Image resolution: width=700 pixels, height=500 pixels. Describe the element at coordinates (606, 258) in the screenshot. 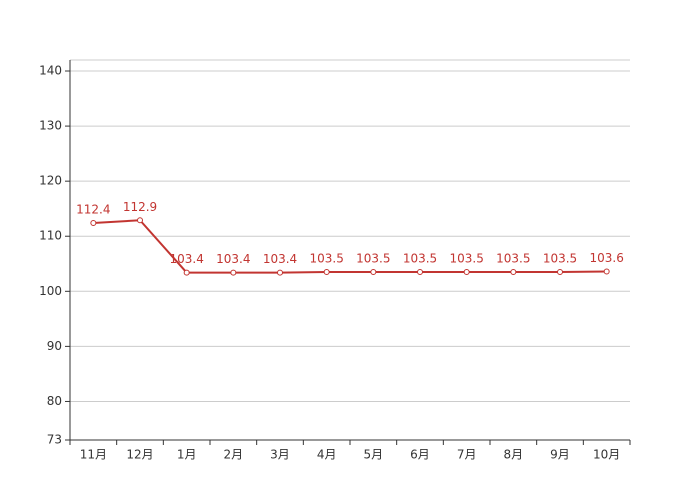

I see `data-label: 103.6` at that location.